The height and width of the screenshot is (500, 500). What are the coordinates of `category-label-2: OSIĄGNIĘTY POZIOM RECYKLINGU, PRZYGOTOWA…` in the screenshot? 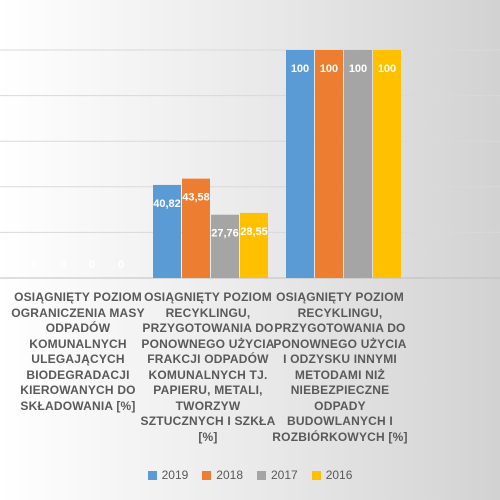 It's located at (340, 367).